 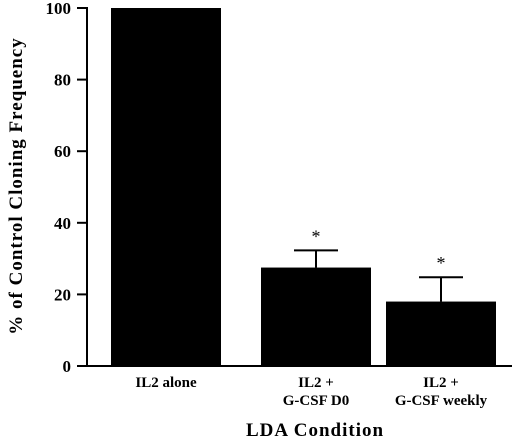 I want to click on error-bars, so click(x=378, y=275).